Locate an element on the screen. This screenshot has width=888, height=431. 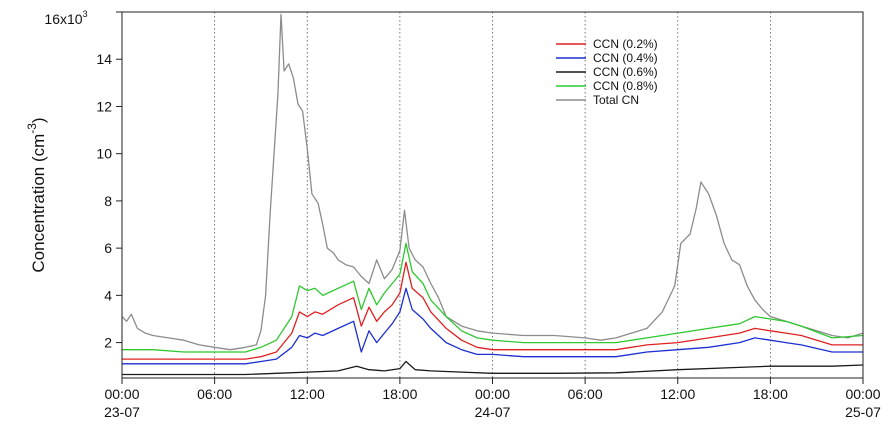
y-axis-multiplier: 16x103 is located at coordinates (65, 18).